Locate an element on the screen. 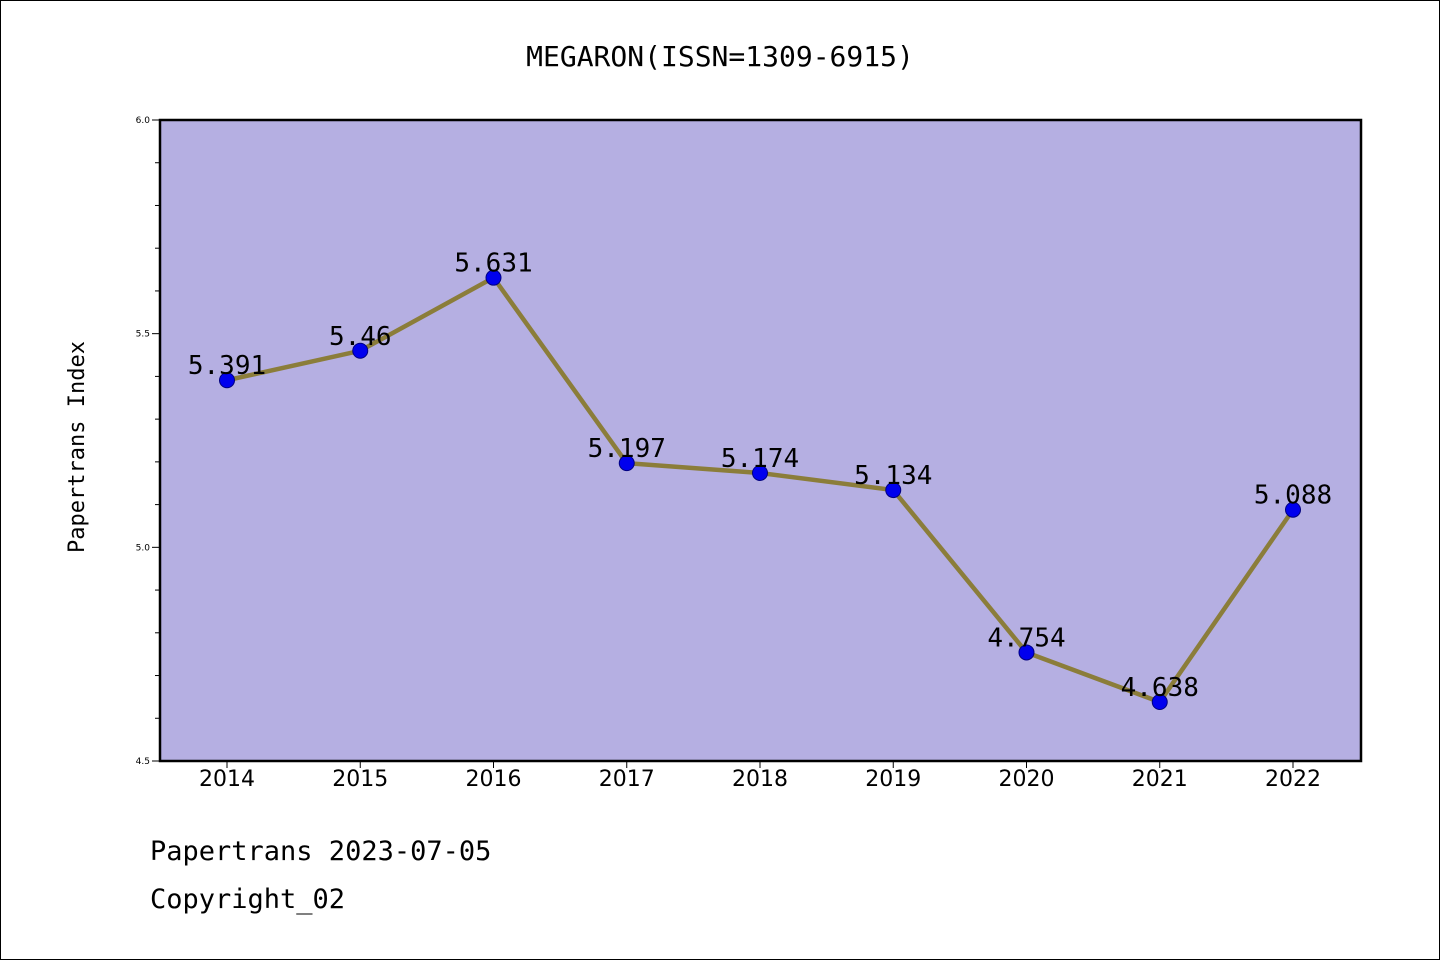  data-label: 5.46 is located at coordinates (360, 337).